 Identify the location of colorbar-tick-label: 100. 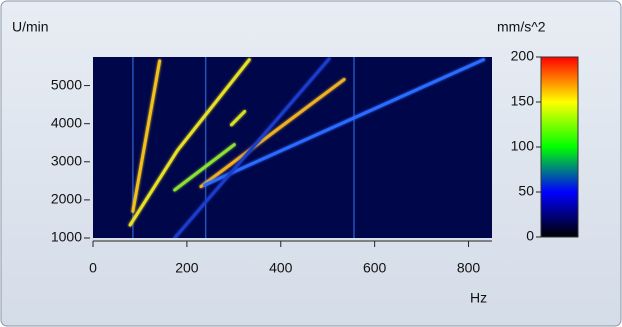
(523, 146).